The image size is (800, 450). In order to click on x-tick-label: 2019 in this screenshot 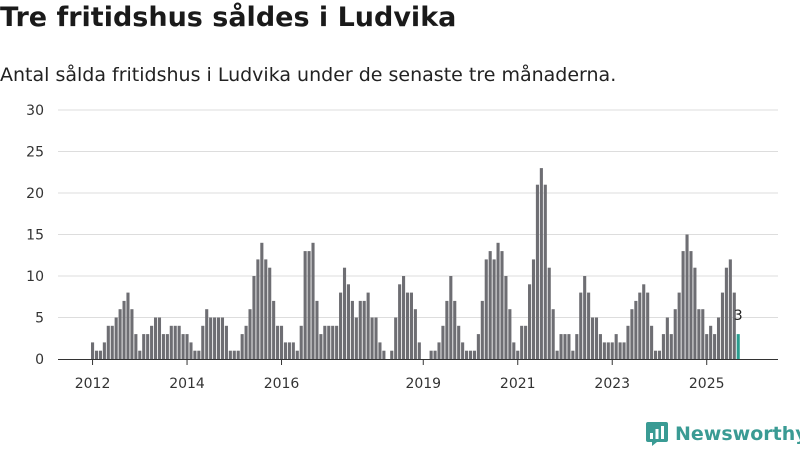, I will do `click(423, 384)`.